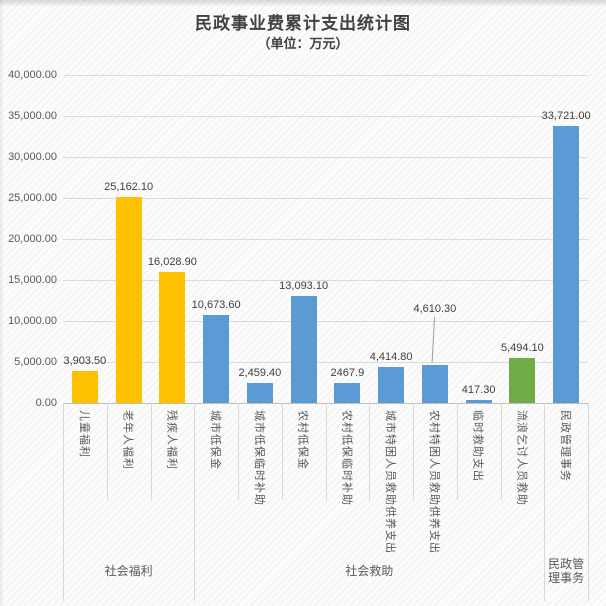  I want to click on category-label: 农村特困人员救助供养支出, so click(435, 484).